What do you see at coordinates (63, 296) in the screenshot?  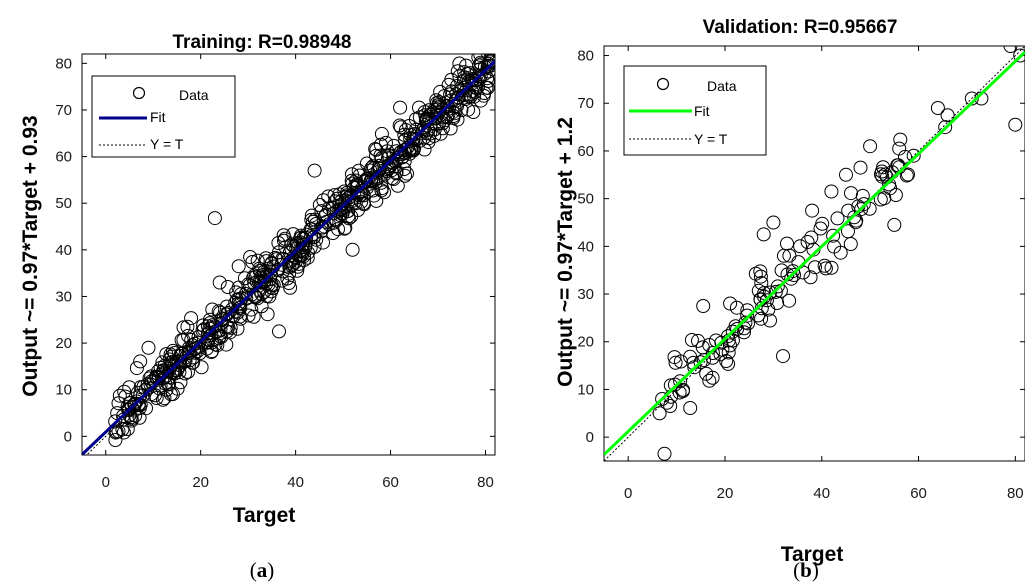 I see `y-tick-label: 30` at bounding box center [63, 296].